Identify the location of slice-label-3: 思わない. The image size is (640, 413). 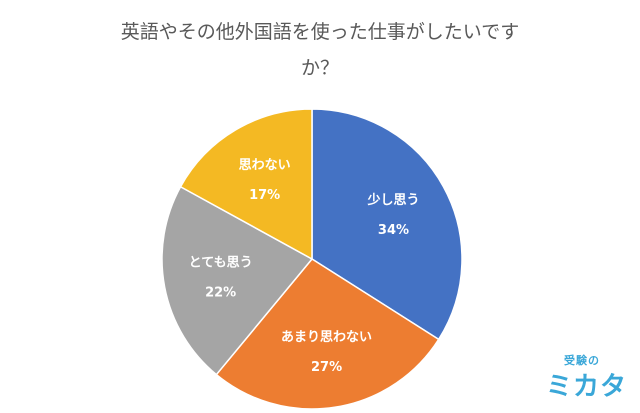
(265, 165).